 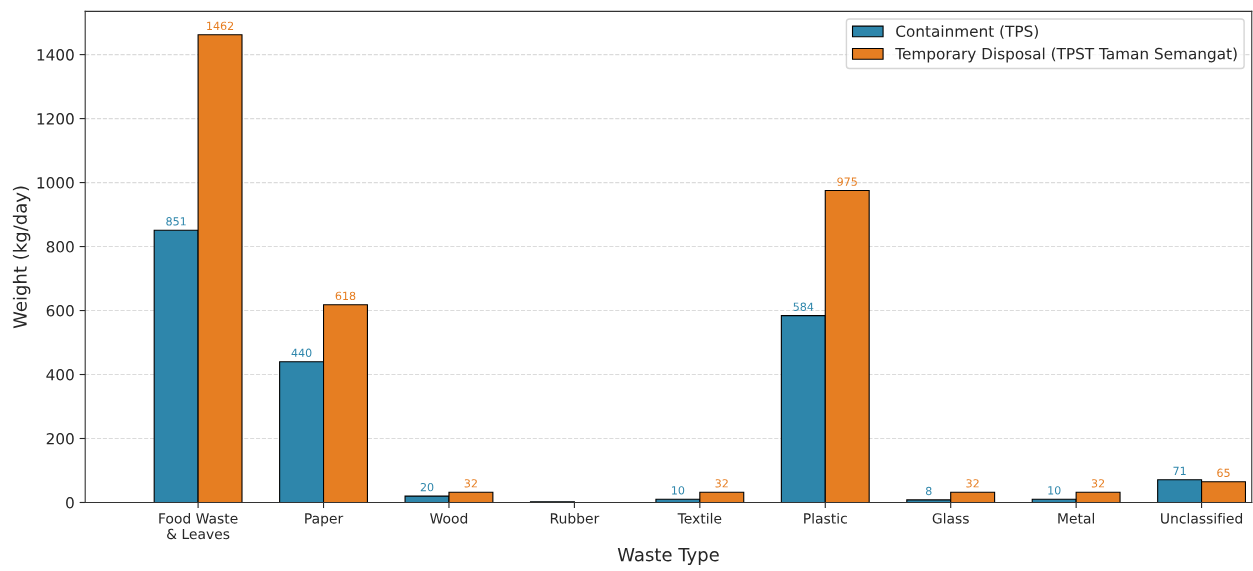 I want to click on x-tick-label: Wood, so click(x=449, y=518).